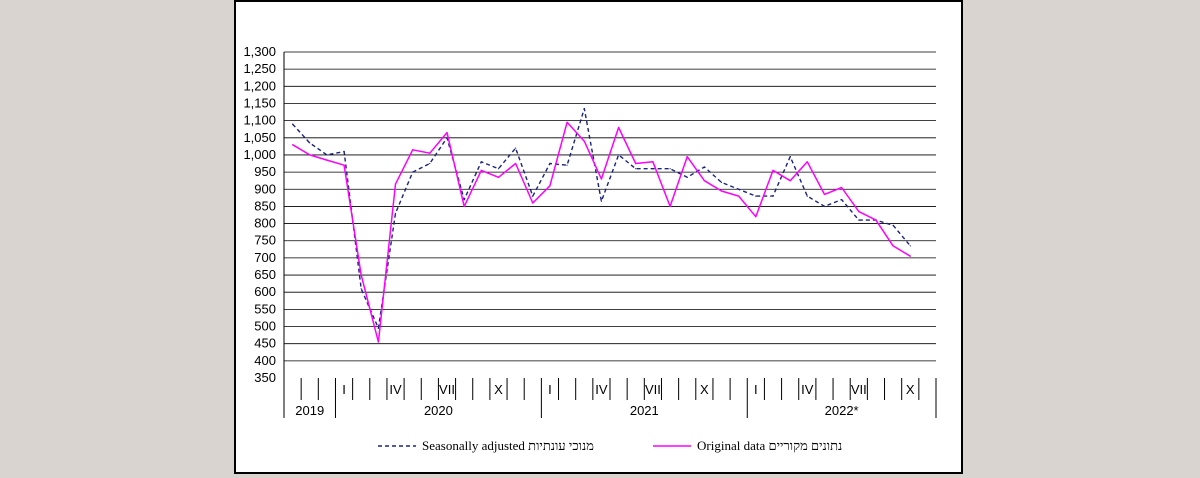 The height and width of the screenshot is (478, 1200). I want to click on y-tick-label: 600, so click(265, 291).